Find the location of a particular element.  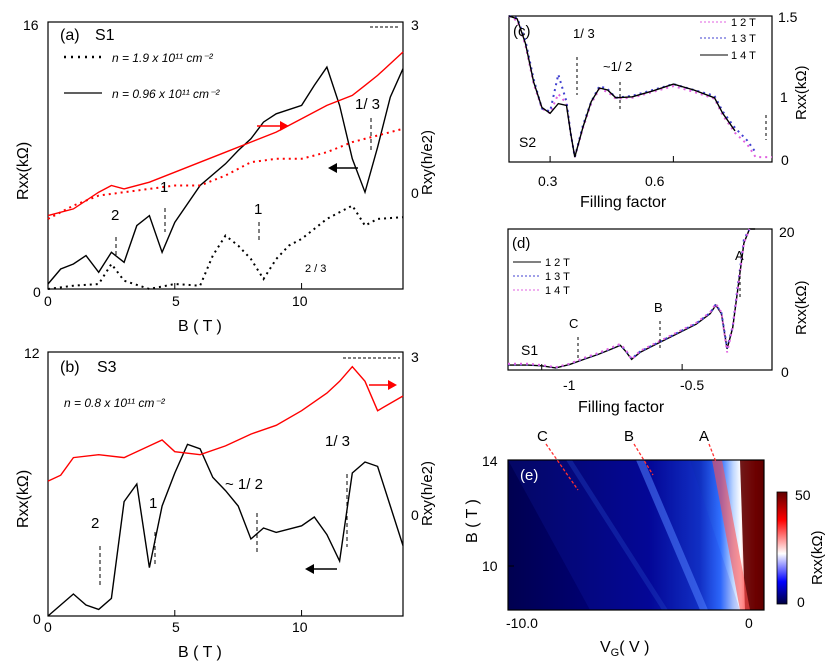

panel-a-ylabel-right: Rxy(h/e2) is located at coordinates (427, 162).